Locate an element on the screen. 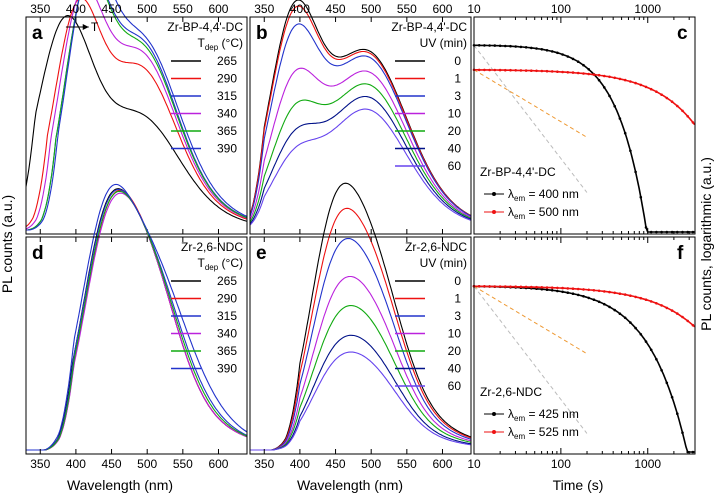  legend-label-f: λem = 425 nm is located at coordinates (543, 415).